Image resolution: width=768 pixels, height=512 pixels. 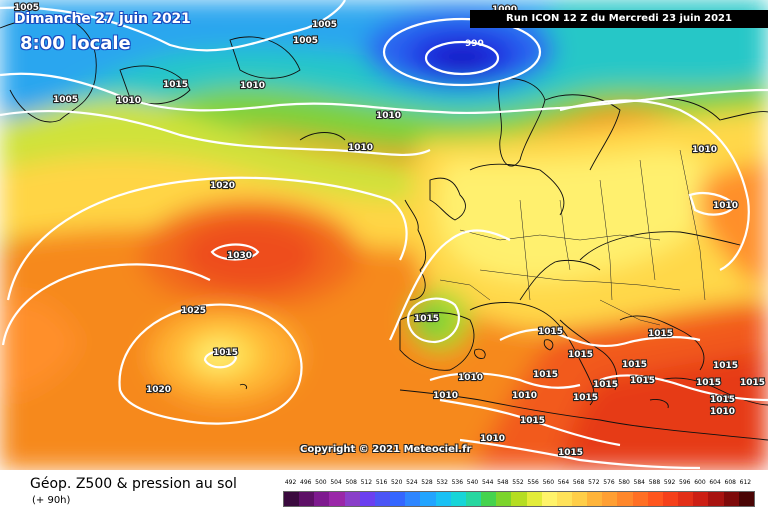 What do you see at coordinates (624, 482) in the screenshot?
I see `color-scale-tick: 580` at bounding box center [624, 482].